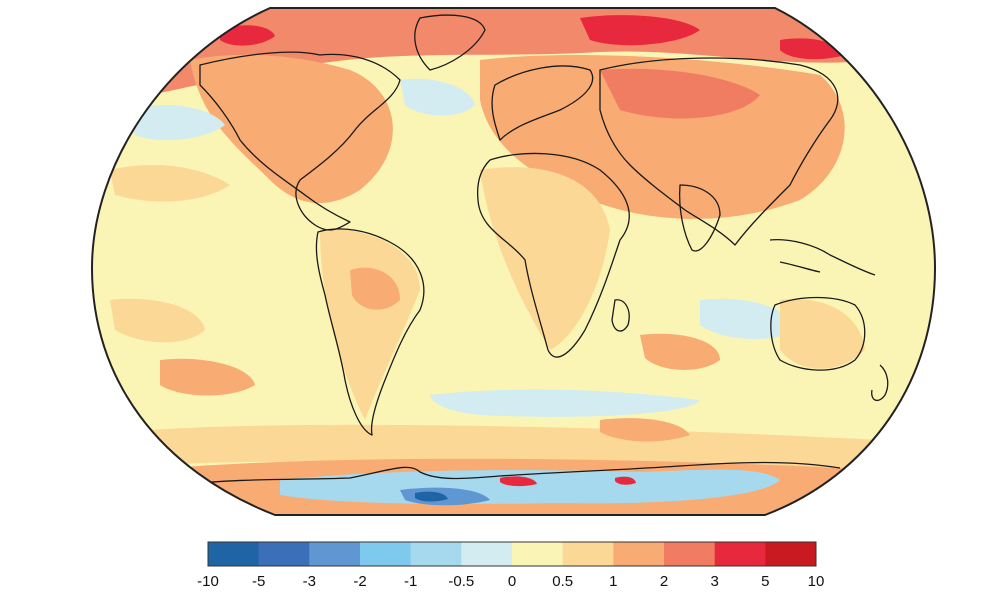 Image resolution: width=1000 pixels, height=600 pixels. I want to click on colorbar: -10 -5 -3 -2 -1 -0.5 0 0.5 1 2 3 5 10, so click(510, 565).